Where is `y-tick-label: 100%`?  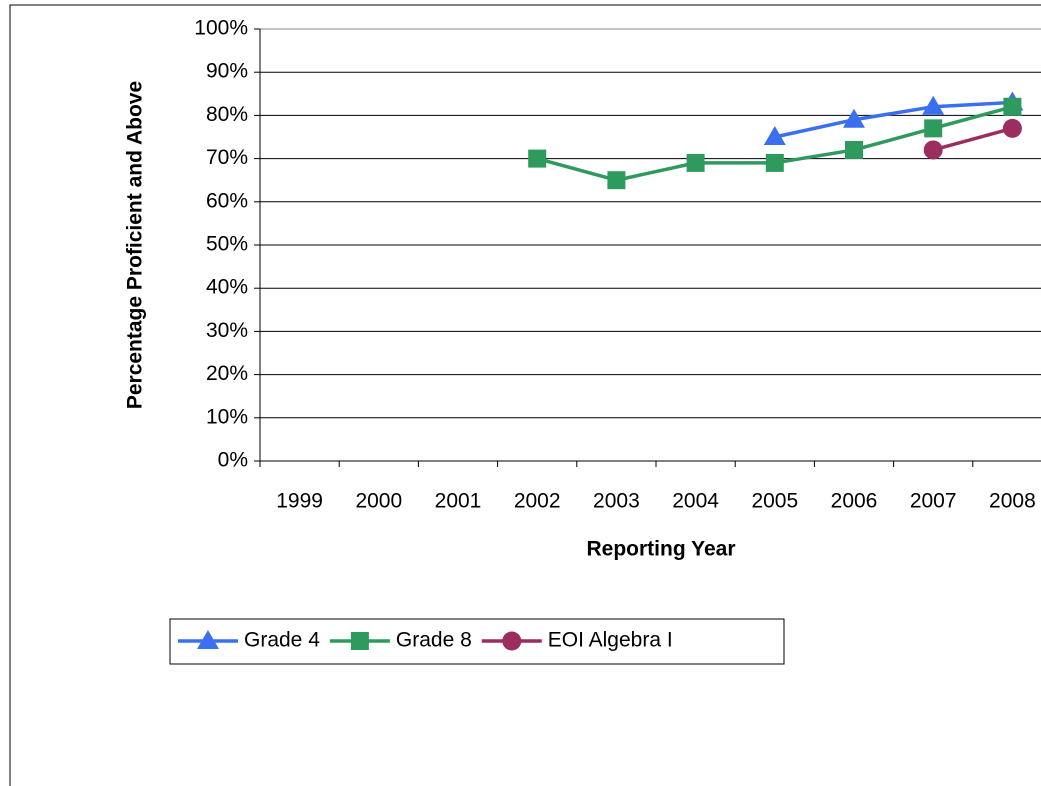
y-tick-label: 100% is located at coordinates (221, 28).